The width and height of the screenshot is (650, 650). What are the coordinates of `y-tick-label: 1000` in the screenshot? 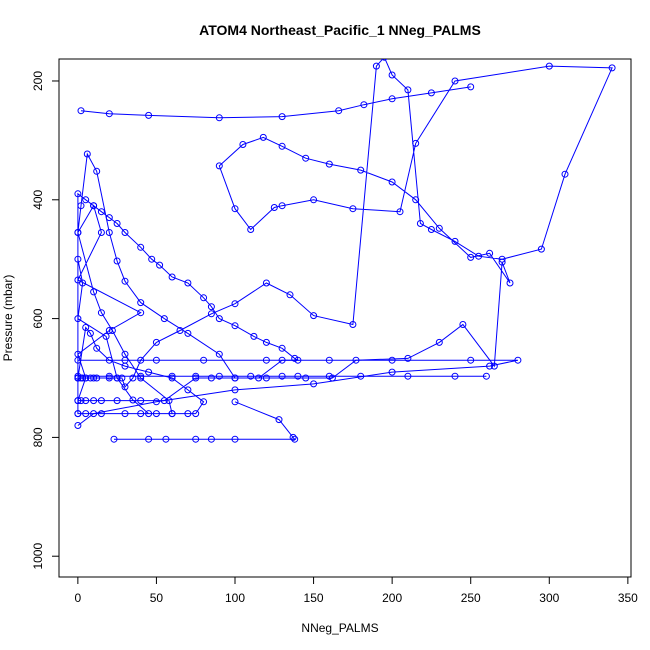 It's located at (38, 556).